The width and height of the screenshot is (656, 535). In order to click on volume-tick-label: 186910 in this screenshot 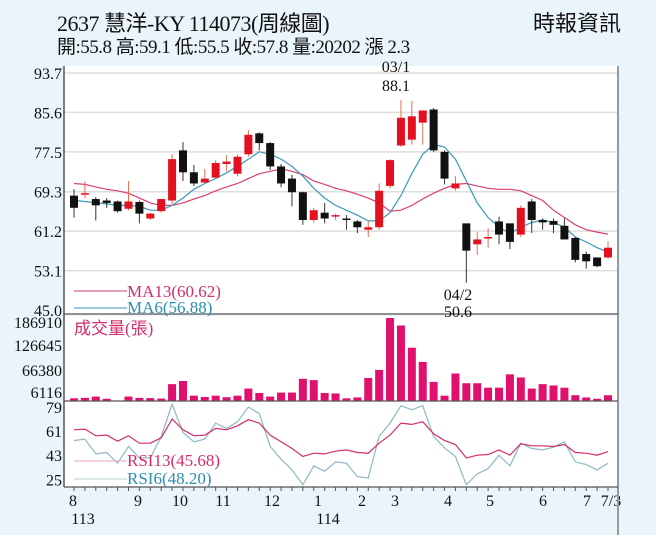, I will do `click(38, 323)`.